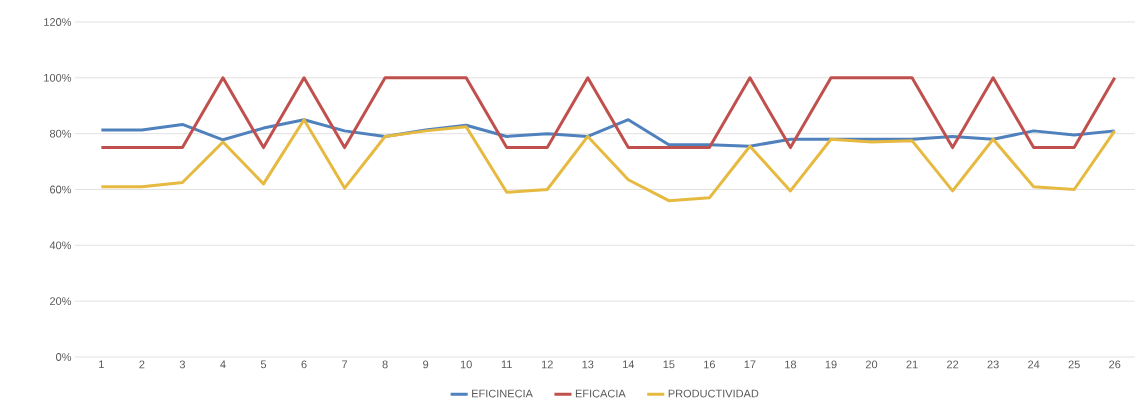 The image size is (1146, 420). I want to click on x-tick-label: 13, so click(588, 364).